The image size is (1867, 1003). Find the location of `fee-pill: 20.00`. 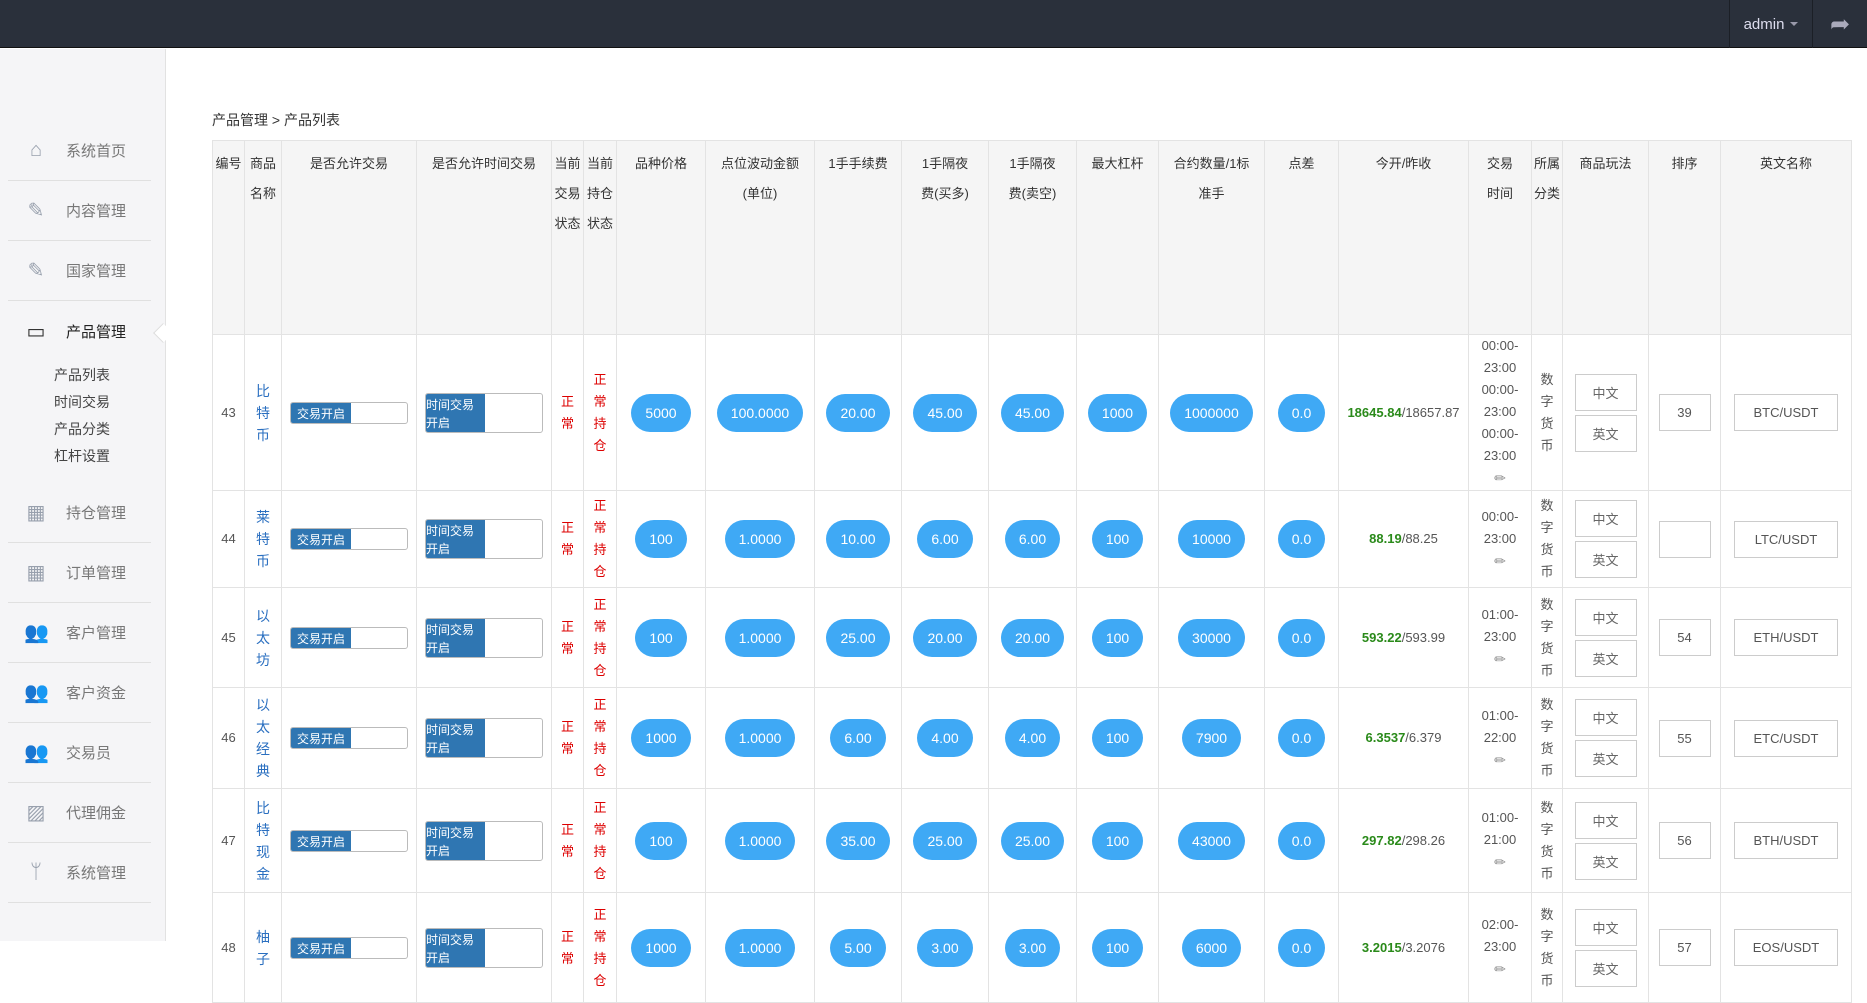

fee-pill: 20.00 is located at coordinates (858, 412).